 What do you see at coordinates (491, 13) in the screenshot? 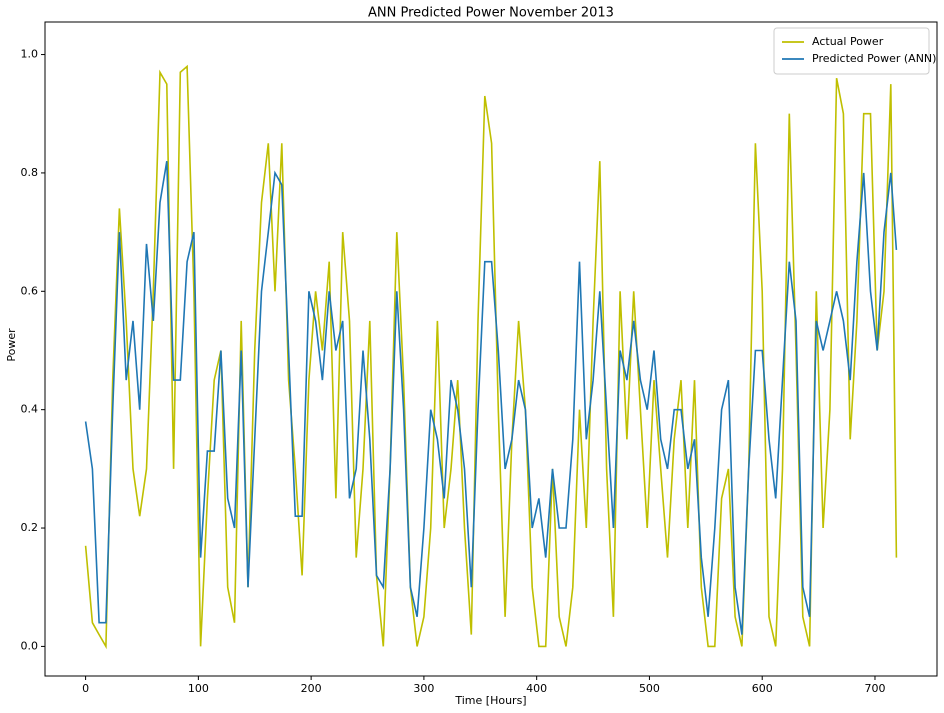
I see `chart-title: ANN Predicted Power November 2013` at bounding box center [491, 13].